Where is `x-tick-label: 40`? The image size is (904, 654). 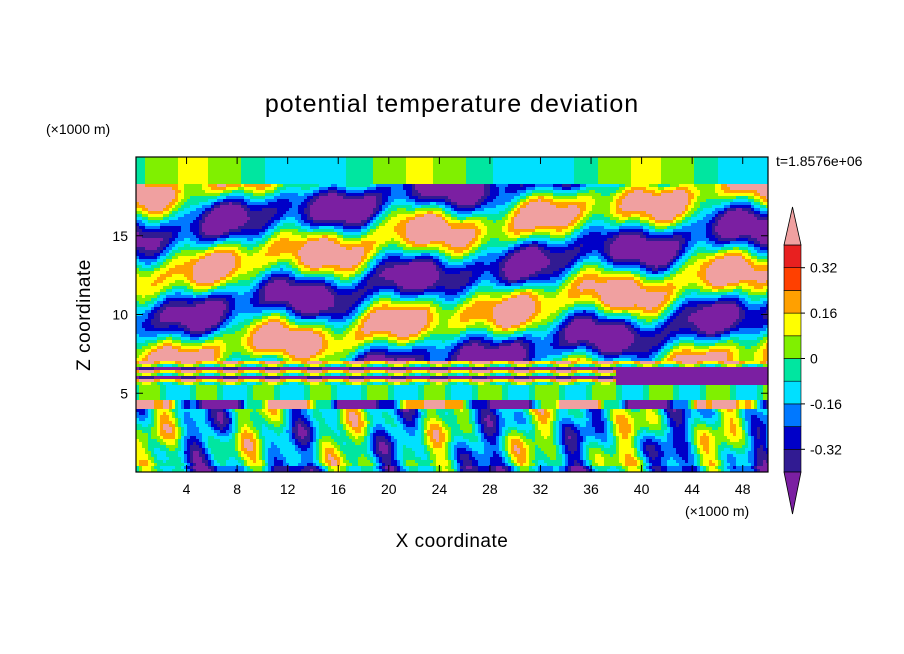
x-tick-label: 40 is located at coordinates (642, 489).